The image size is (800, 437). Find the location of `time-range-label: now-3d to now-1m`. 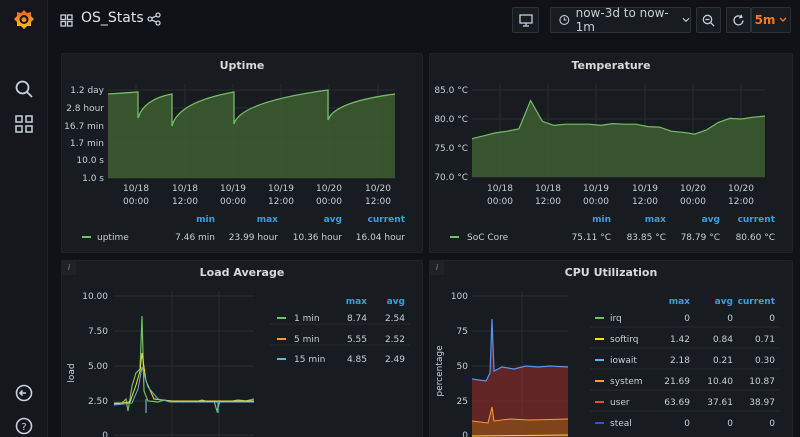

time-range-label: now-3d to now-1m is located at coordinates (622, 20).